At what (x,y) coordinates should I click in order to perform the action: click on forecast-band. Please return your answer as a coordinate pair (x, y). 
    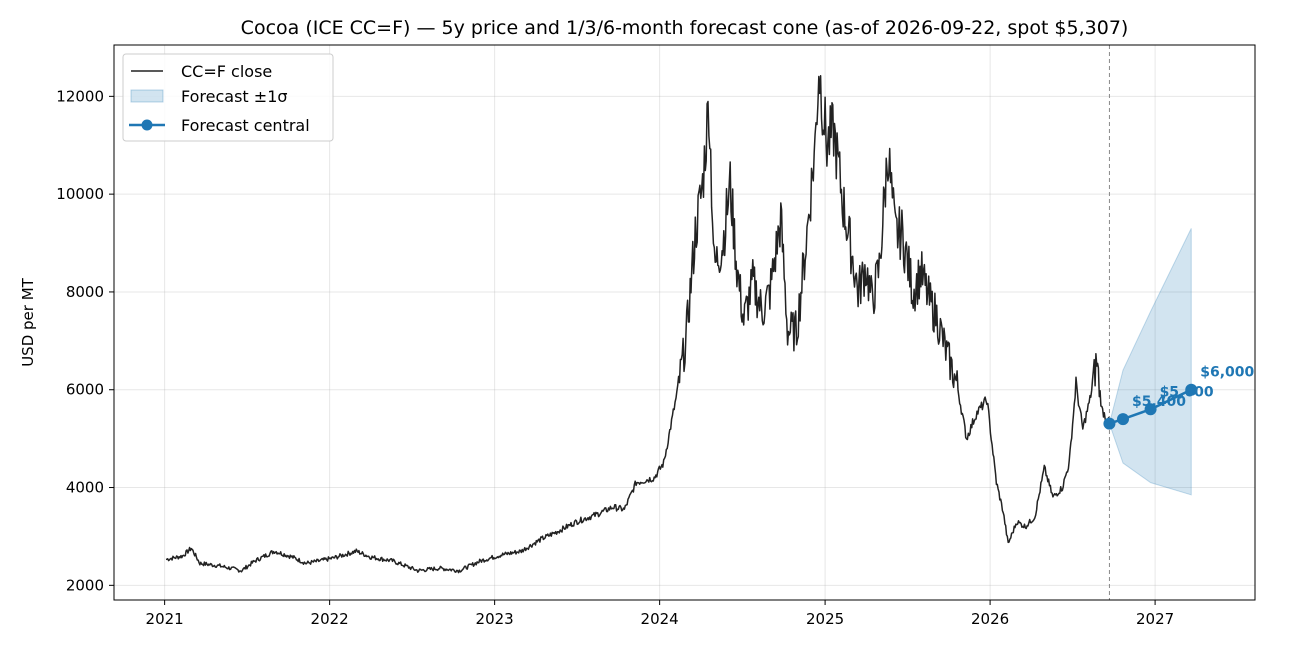
    Looking at the image, I should click on (1150, 362).